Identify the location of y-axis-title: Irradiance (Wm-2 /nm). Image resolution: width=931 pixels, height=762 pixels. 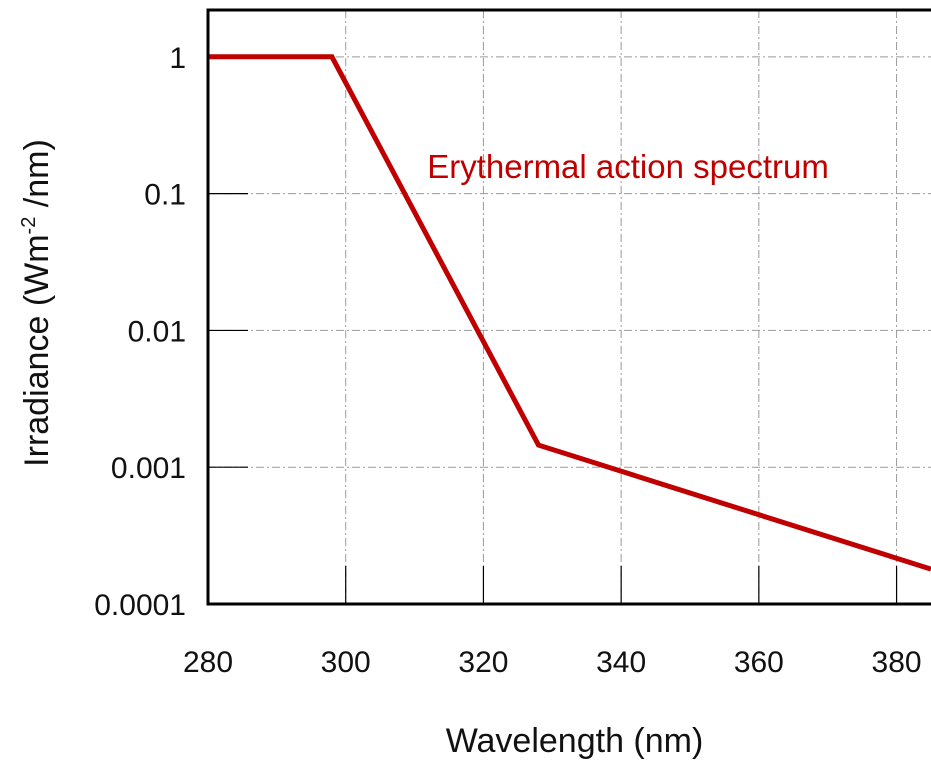
(37, 303).